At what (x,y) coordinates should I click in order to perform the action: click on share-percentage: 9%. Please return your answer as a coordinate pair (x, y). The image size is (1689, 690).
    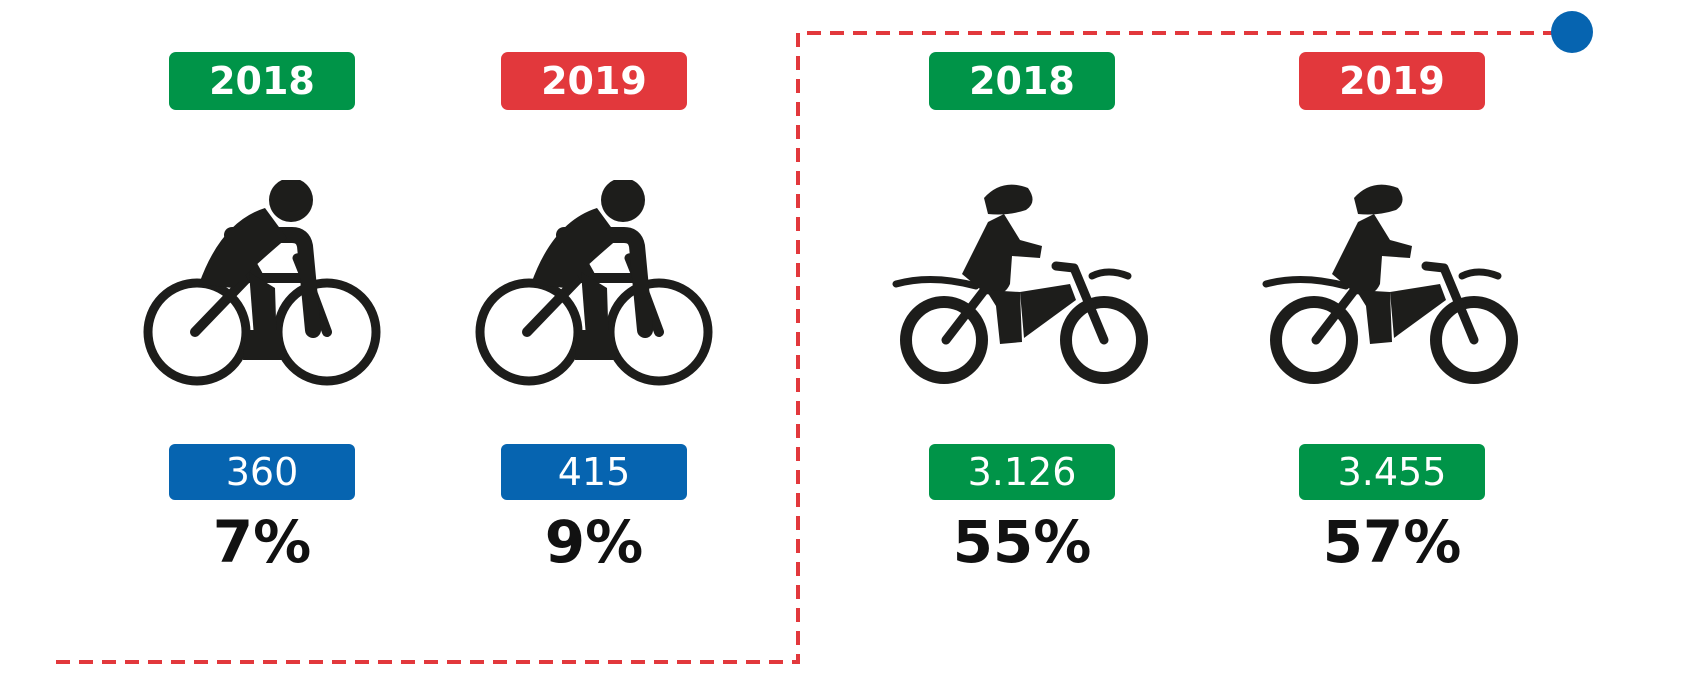
    Looking at the image, I should click on (594, 542).